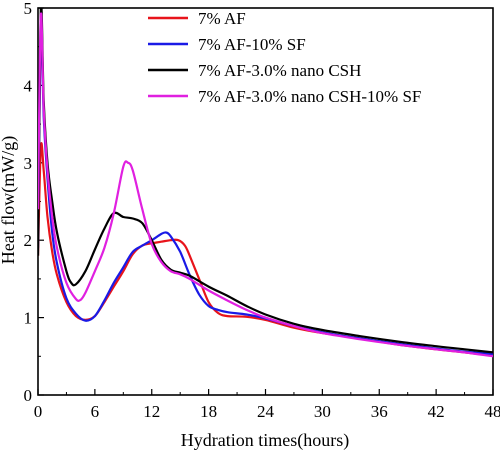 The width and height of the screenshot is (500, 452). Describe the element at coordinates (28, 163) in the screenshot. I see `y-tick-label: 3` at that location.